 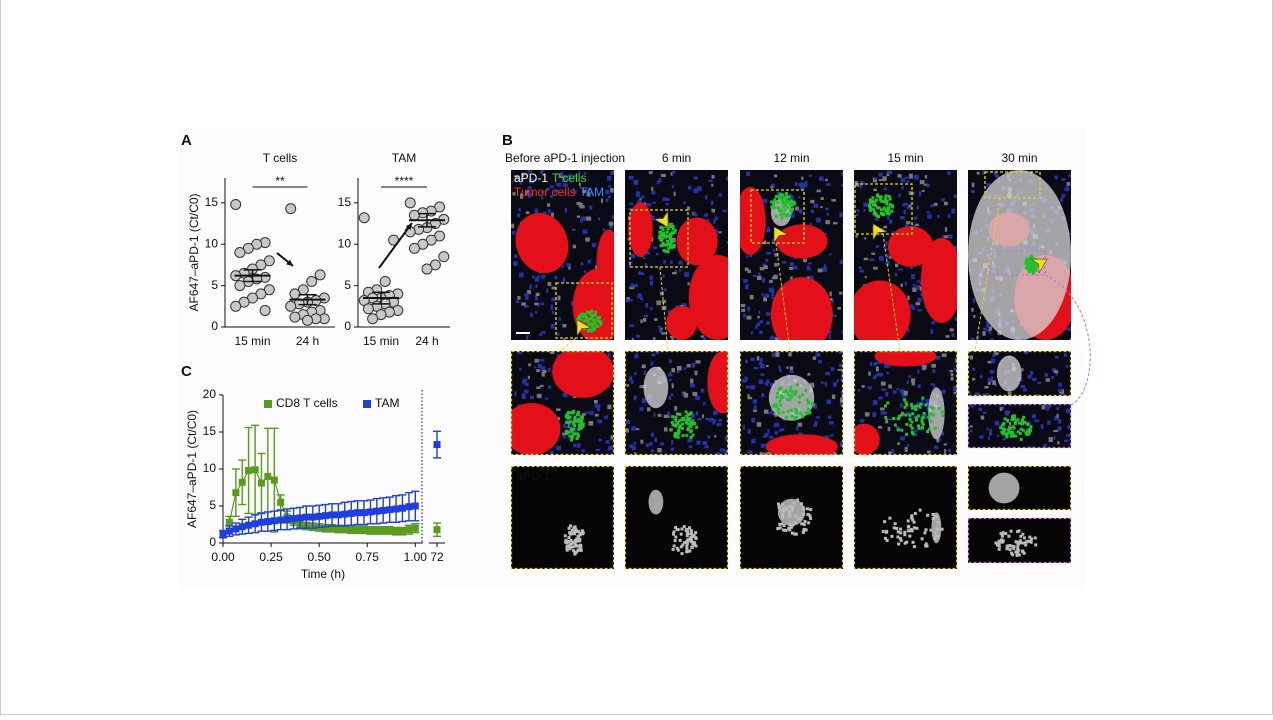 I want to click on micrograph-border, so click(x=676, y=517).